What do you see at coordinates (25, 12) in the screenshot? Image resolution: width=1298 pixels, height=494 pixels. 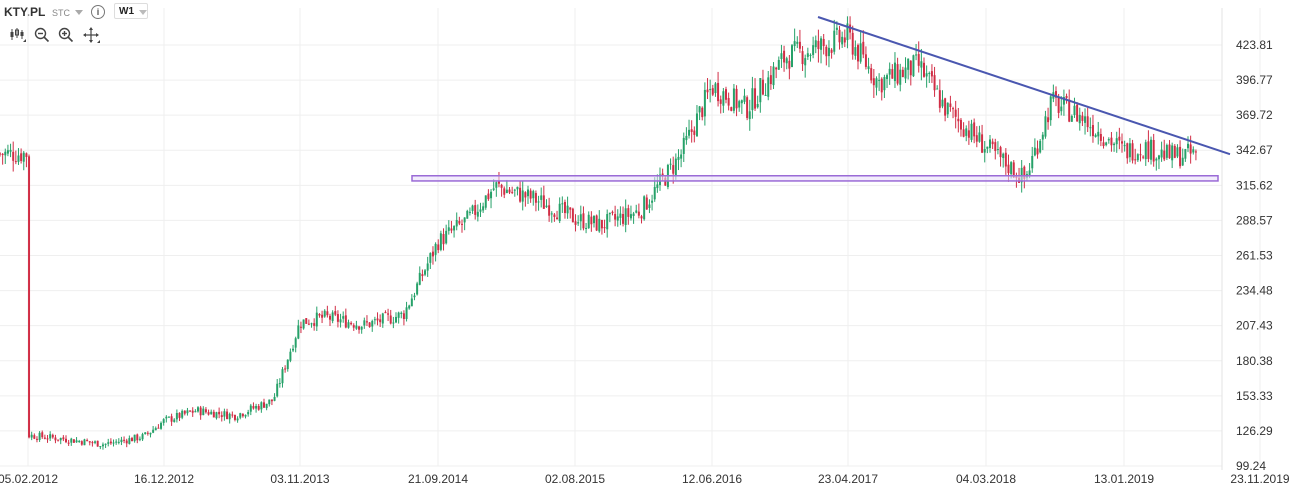 I see `symbol-label: KTY.PL` at bounding box center [25, 12].